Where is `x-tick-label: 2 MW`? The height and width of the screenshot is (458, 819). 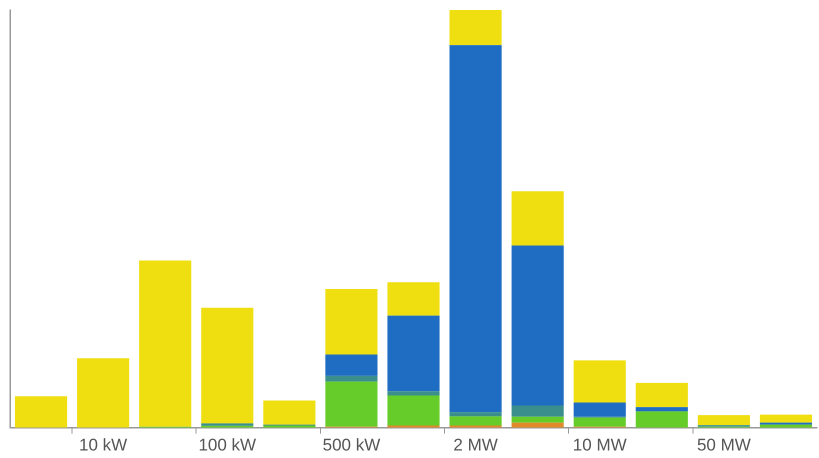 x-tick-label: 2 MW is located at coordinates (475, 444).